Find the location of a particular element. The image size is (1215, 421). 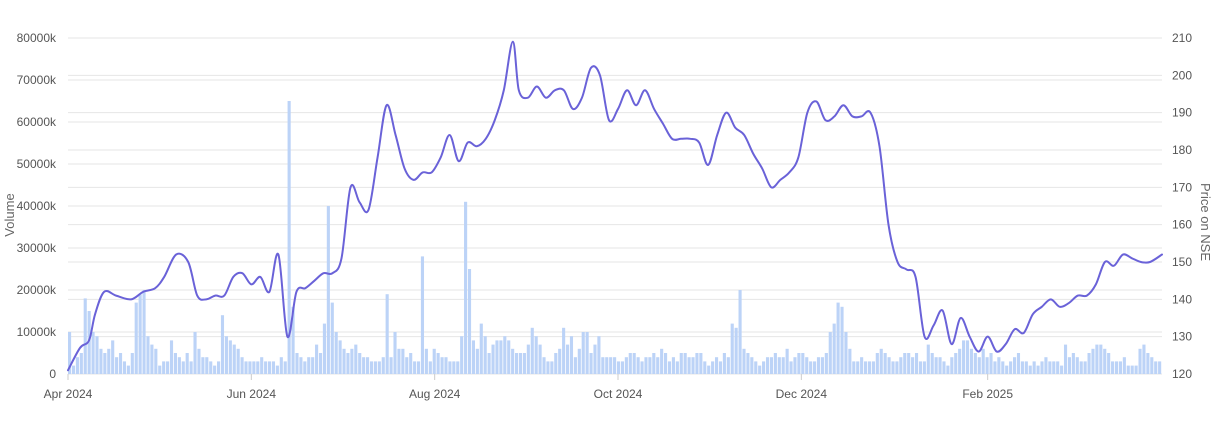

y-right-tick-label: 180 is located at coordinates (1182, 150).